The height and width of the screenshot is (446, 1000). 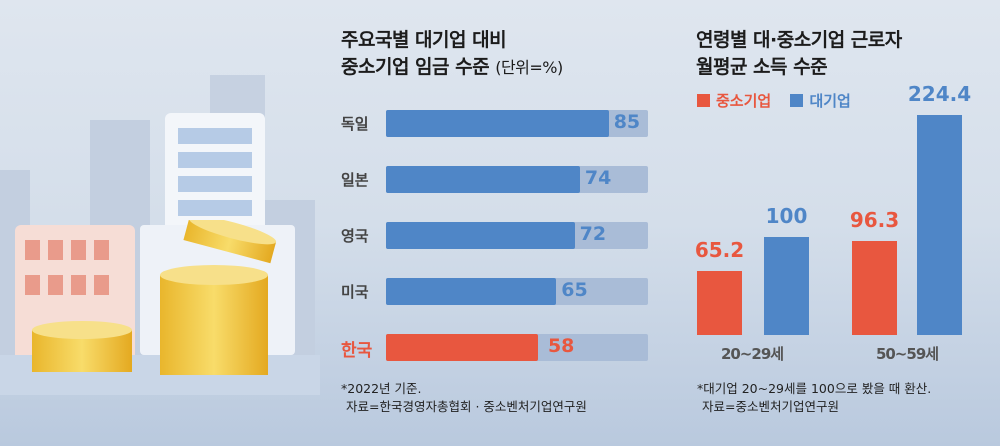 What do you see at coordinates (529, 67) in the screenshot?
I see `unit-label: (단위=%)` at bounding box center [529, 67].